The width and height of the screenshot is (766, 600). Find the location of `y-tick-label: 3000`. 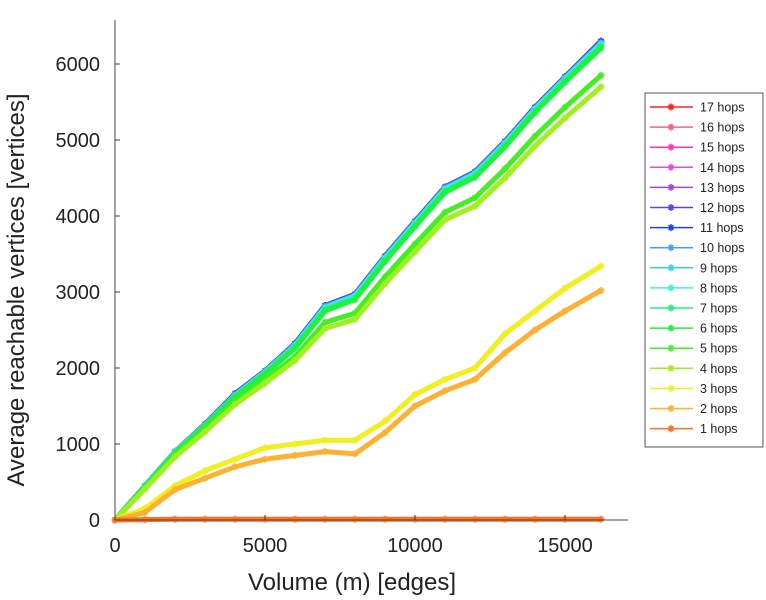

y-tick-label: 3000 is located at coordinates (78, 293).